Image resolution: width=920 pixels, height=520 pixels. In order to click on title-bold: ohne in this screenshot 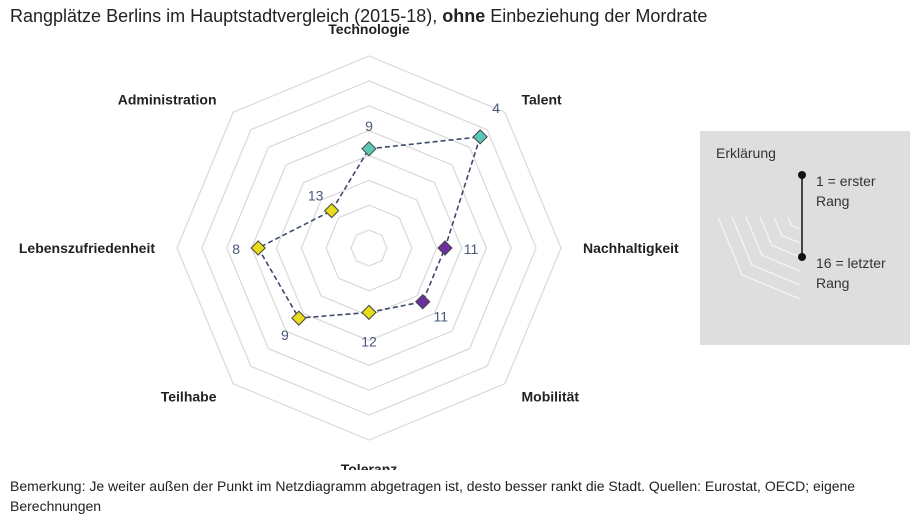, I will do `click(464, 16)`.